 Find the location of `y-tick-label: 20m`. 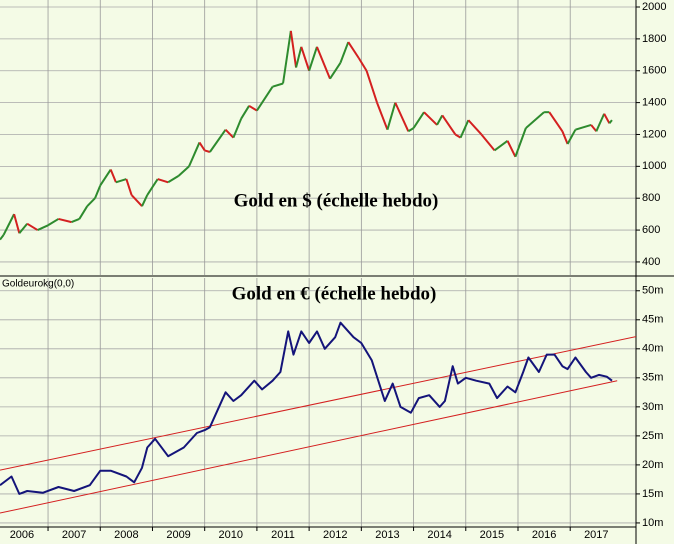

y-tick-label: 20m is located at coordinates (652, 465).